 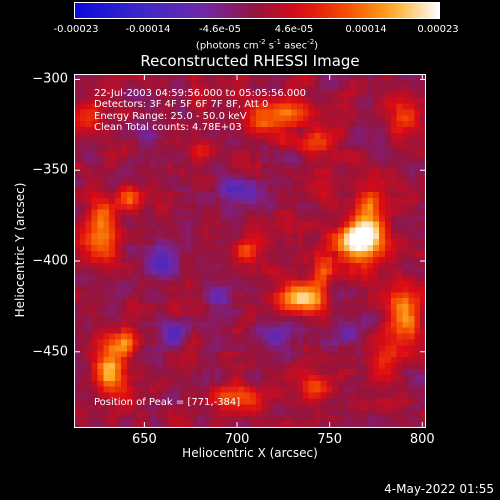 What do you see at coordinates (50, 79) in the screenshot?
I see `y-tick-label: −300` at bounding box center [50, 79].